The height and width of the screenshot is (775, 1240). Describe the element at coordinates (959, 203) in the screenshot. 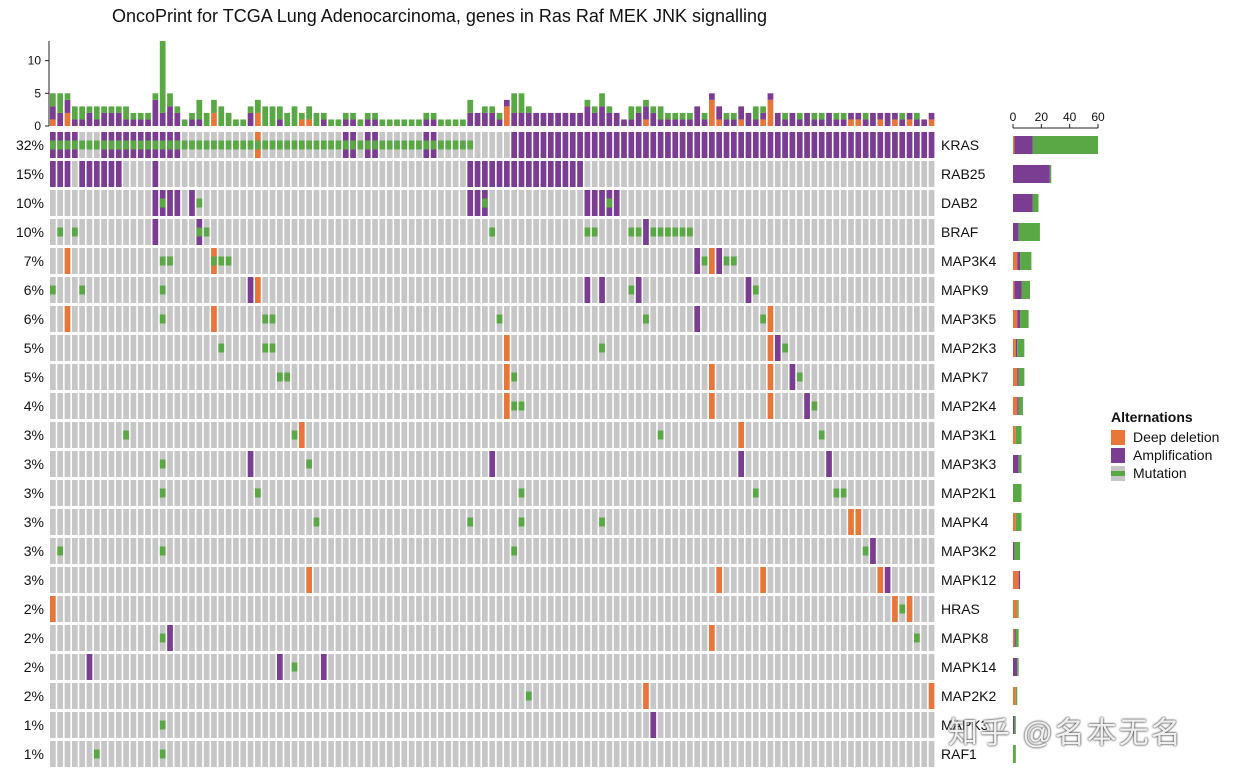

I see `gene-label: DAB2` at that location.